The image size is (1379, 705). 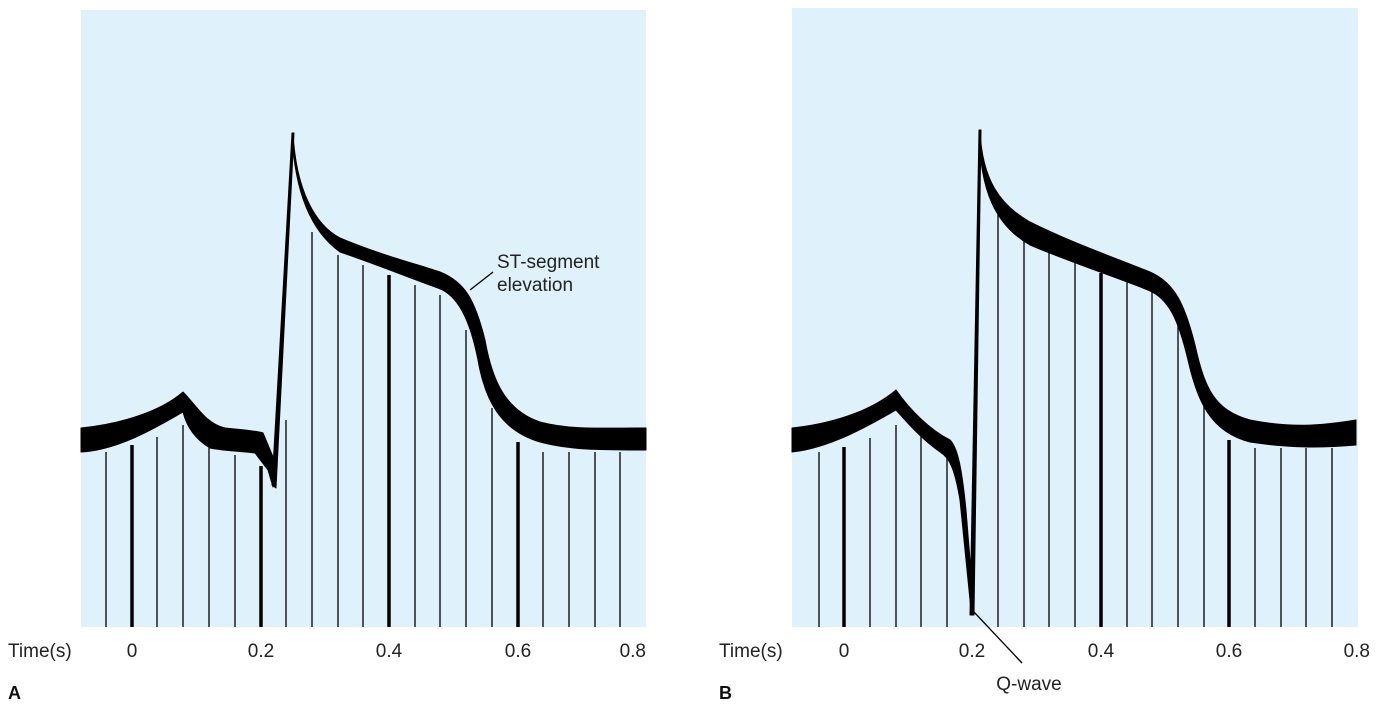 What do you see at coordinates (389, 651) in the screenshot?
I see `panel-a-tick-2: 0.4` at bounding box center [389, 651].